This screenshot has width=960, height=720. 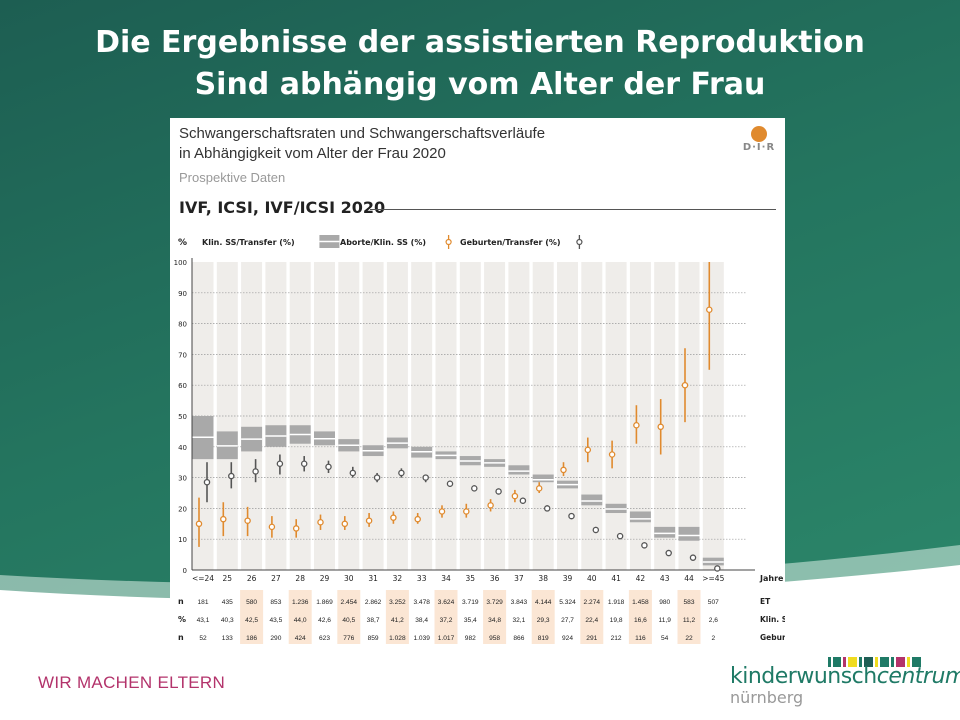 What do you see at coordinates (446, 620) in the screenshot?
I see `table-cell: 37,2` at bounding box center [446, 620].